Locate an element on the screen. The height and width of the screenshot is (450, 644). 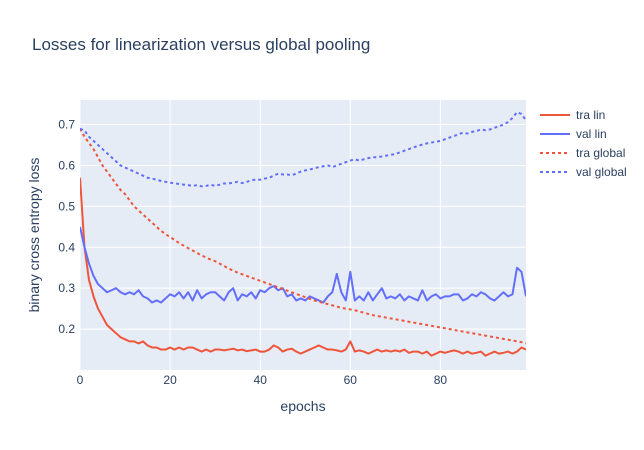
y-tick-label: 0.6 is located at coordinates (66, 165).